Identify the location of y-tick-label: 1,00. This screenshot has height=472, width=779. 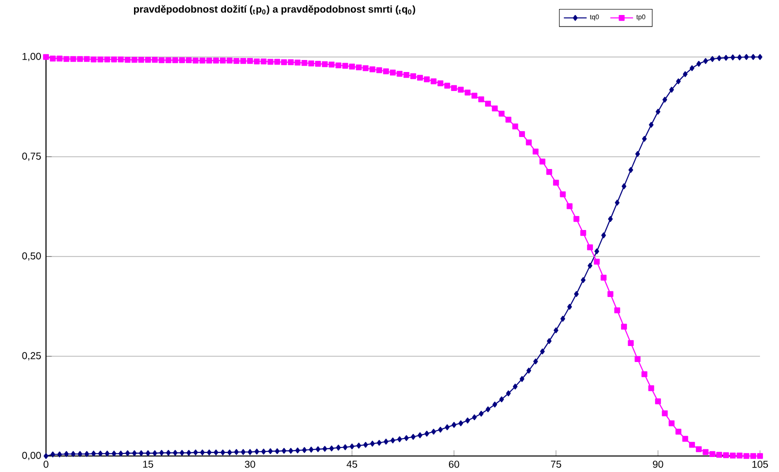
(31, 57).